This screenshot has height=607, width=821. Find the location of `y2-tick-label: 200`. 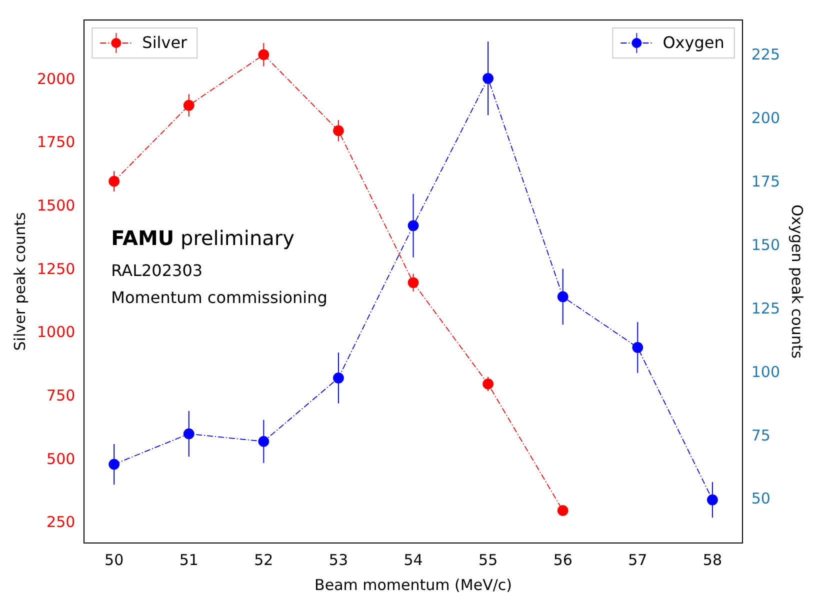

y2-tick-label: 200 is located at coordinates (765, 117).